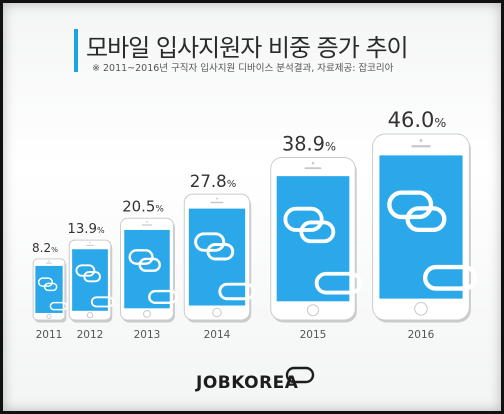 Image resolution: width=504 pixels, height=414 pixels. Describe the element at coordinates (86, 229) in the screenshot. I see `data-label: 13.9%` at that location.